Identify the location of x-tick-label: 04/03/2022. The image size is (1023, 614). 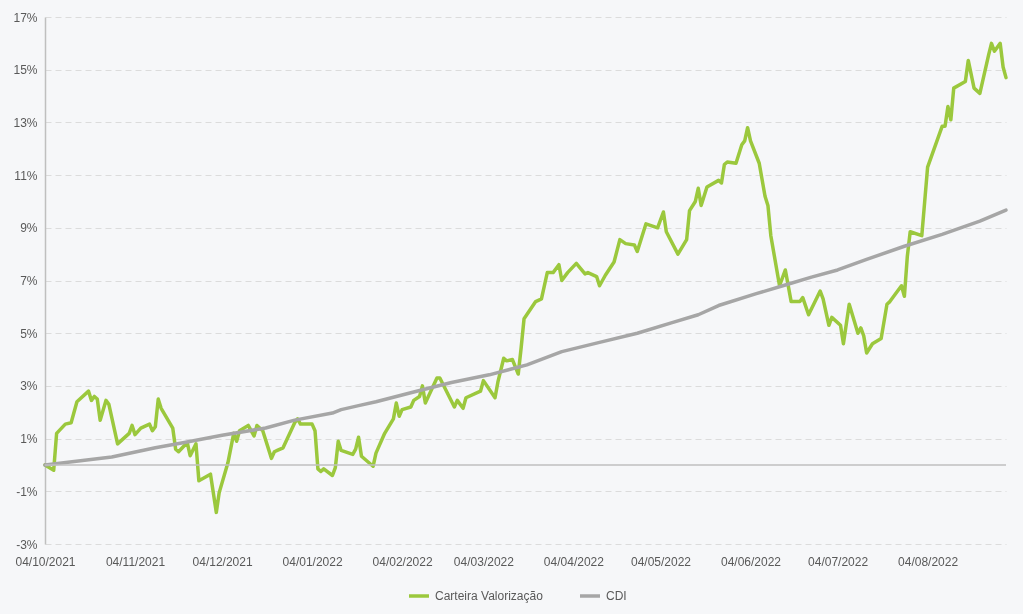
(484, 561).